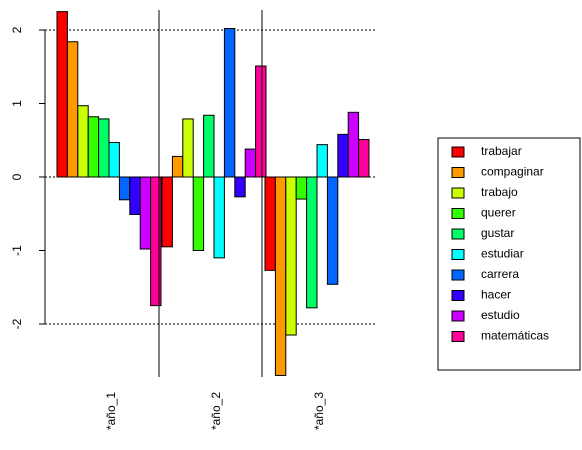 The image size is (582, 450). What do you see at coordinates (17, 250) in the screenshot?
I see `y-tick-label: -1` at bounding box center [17, 250].